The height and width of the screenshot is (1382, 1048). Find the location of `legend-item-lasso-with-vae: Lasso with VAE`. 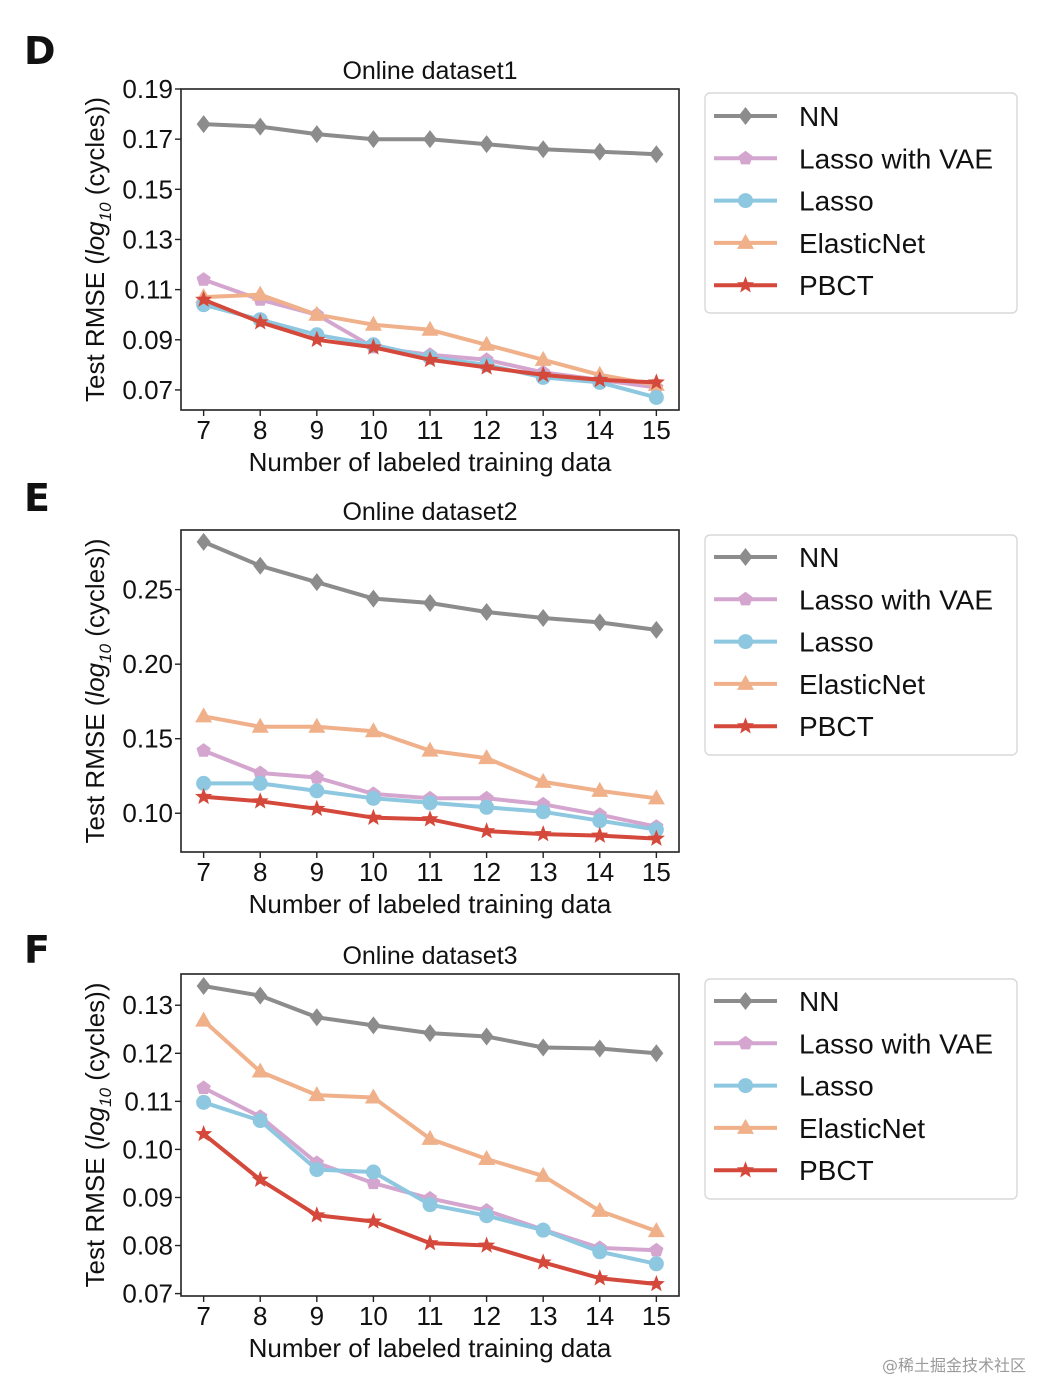

legend-item-lasso-with-vae: Lasso with VAE is located at coordinates (853, 1043).